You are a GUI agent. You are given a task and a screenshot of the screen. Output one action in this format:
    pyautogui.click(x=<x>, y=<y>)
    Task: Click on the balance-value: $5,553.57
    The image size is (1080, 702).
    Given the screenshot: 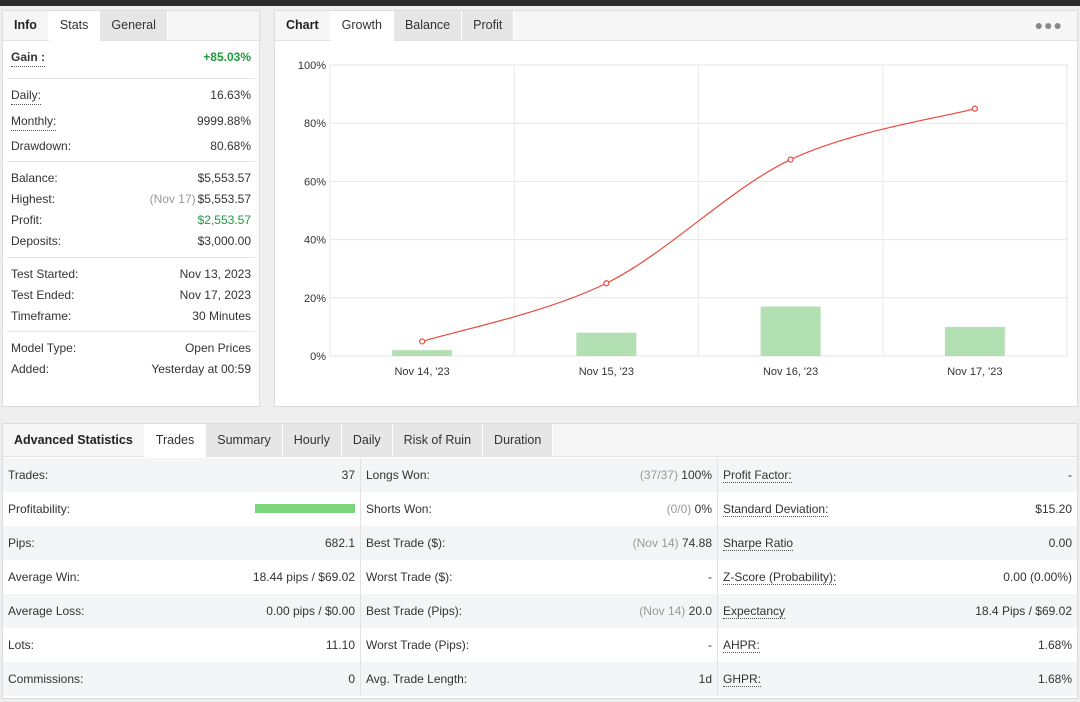 What is the action you would take?
    pyautogui.click(x=224, y=178)
    